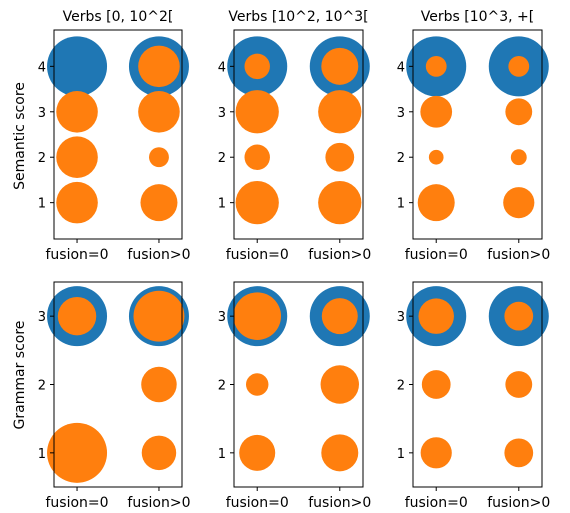 The height and width of the screenshot is (513, 570). What do you see at coordinates (478, 17) in the screenshot?
I see `subplot-title: Verbs [10^3, +[` at bounding box center [478, 17].